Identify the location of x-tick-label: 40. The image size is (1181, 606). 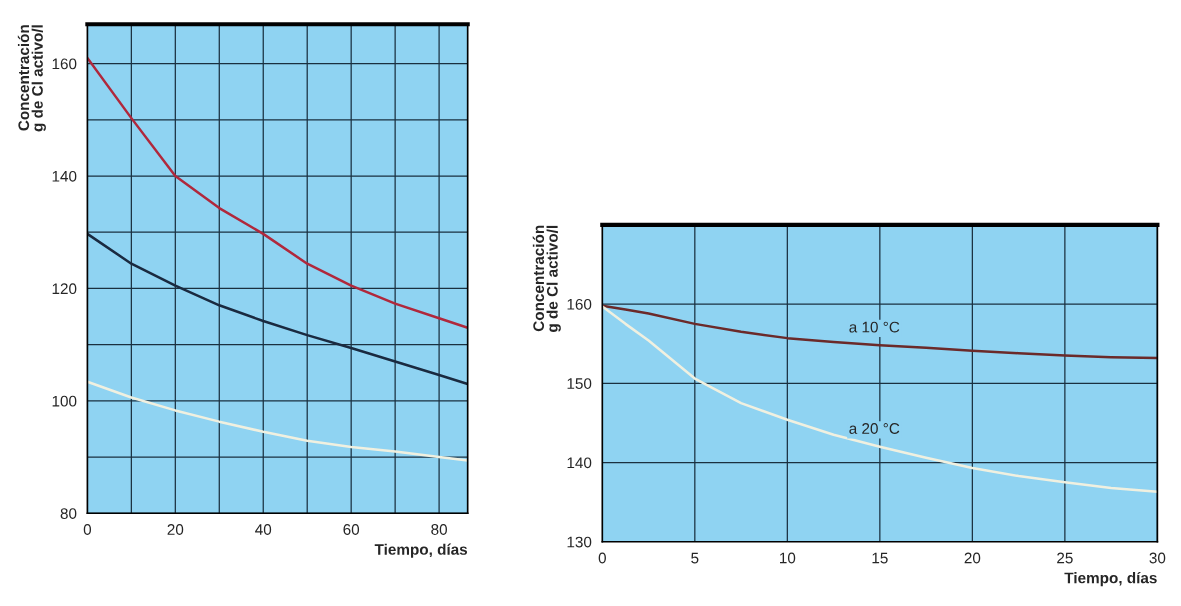
(263, 529).